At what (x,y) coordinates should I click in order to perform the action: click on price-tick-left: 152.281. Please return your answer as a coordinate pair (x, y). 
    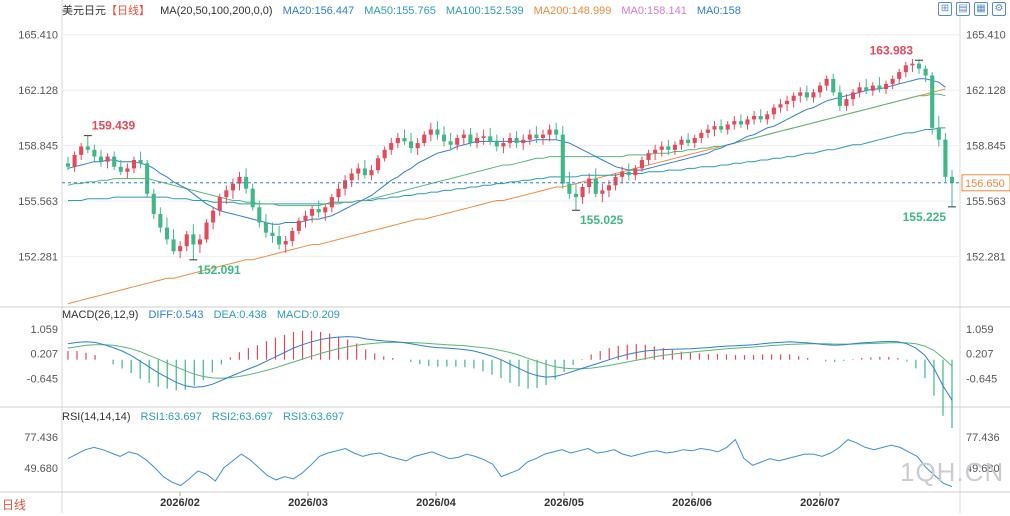
    Looking at the image, I should click on (38, 258).